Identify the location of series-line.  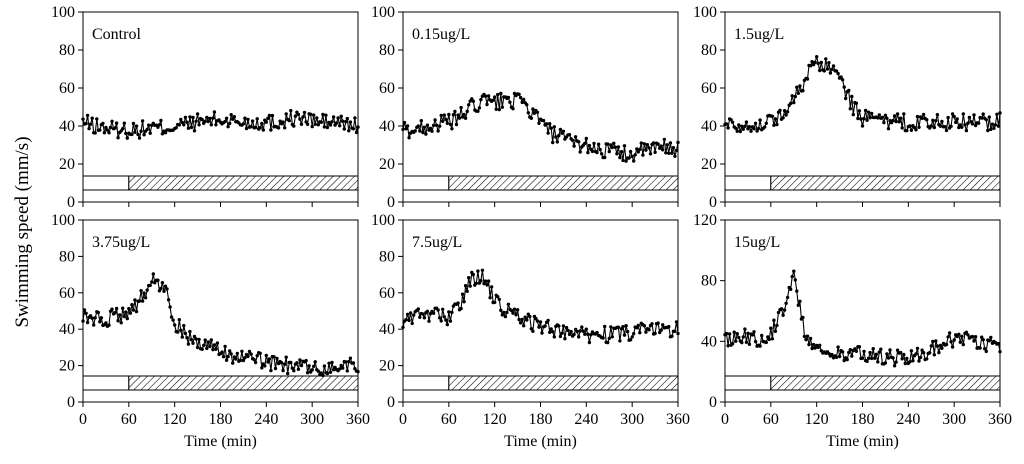
(540, 307).